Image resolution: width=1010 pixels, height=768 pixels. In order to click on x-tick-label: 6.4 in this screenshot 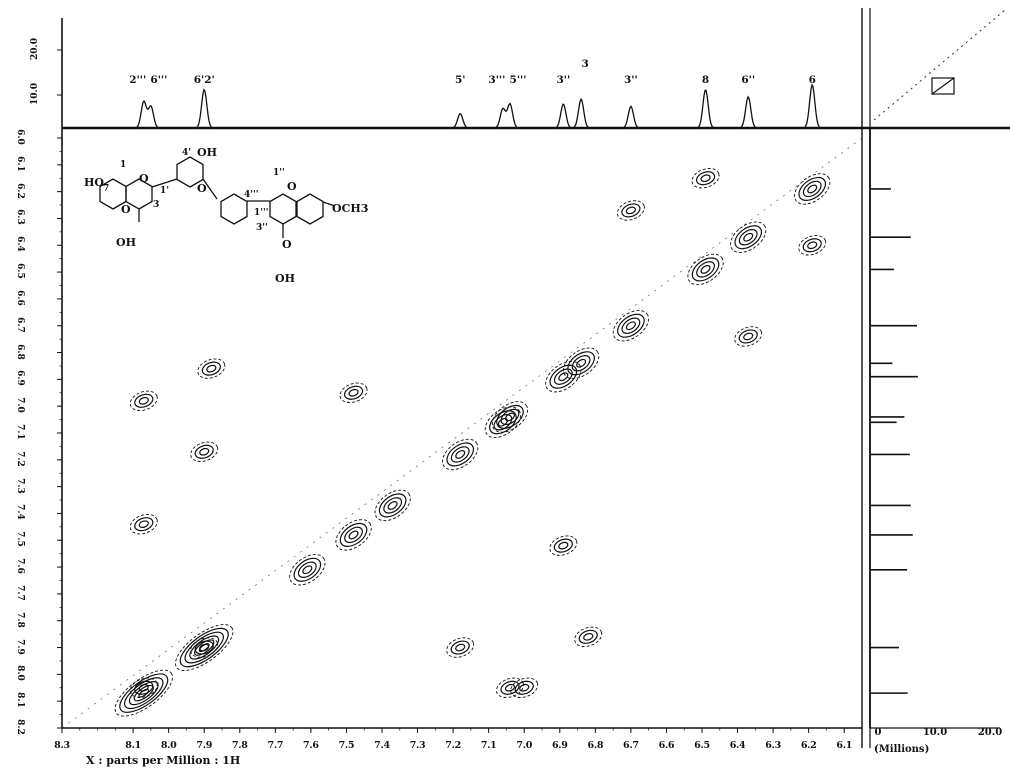, I will do `click(737, 745)`.